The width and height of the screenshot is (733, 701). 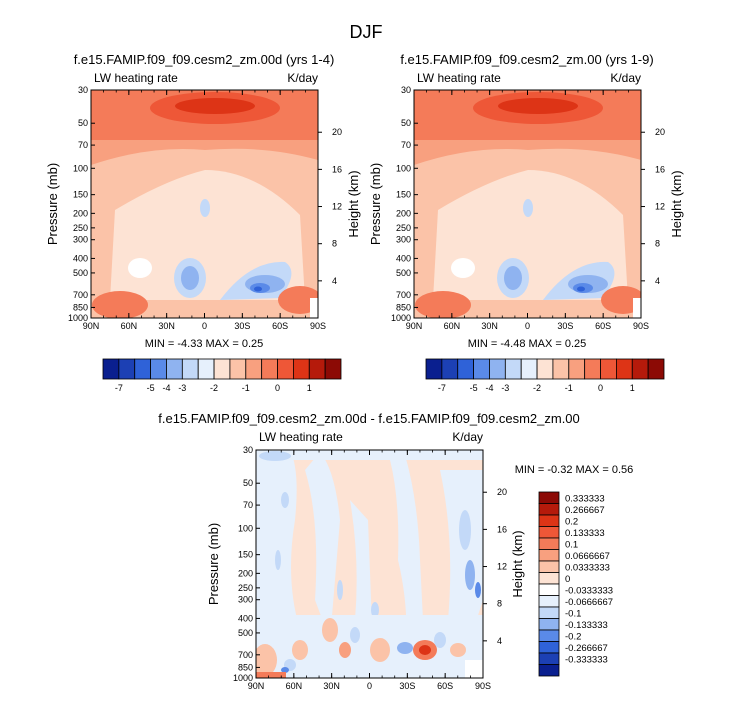 What do you see at coordinates (585, 510) in the screenshot?
I see `colorbar-tick-label: 0.266667` at bounding box center [585, 510].